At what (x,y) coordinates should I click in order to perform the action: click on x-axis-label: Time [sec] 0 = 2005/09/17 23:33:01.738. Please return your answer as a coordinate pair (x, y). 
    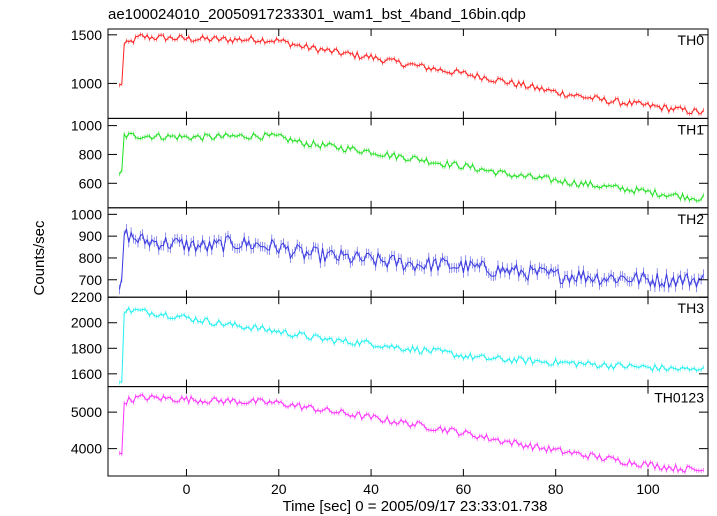
    Looking at the image, I should click on (414, 506).